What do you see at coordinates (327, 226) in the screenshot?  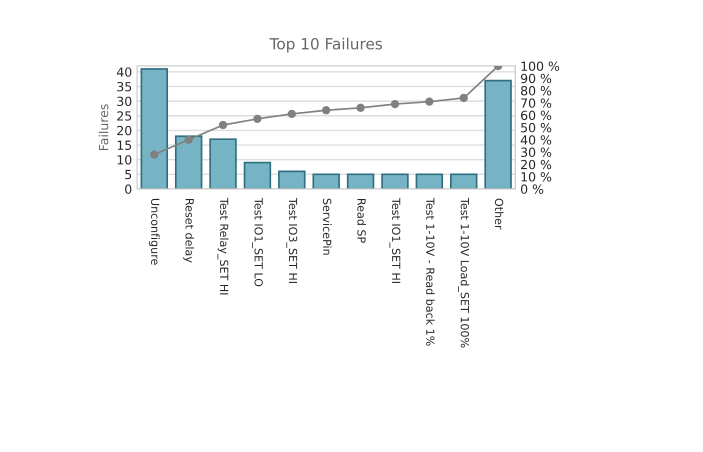 I see `x-tick-label: ServicePin` at bounding box center [327, 226].